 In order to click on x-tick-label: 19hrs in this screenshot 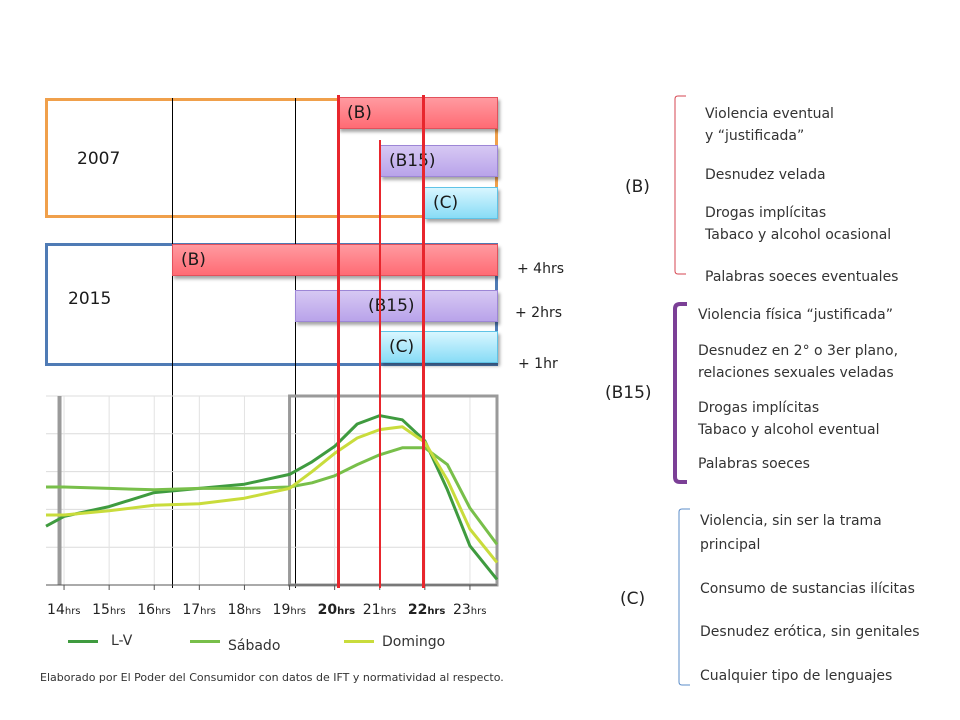, I will do `click(289, 610)`.